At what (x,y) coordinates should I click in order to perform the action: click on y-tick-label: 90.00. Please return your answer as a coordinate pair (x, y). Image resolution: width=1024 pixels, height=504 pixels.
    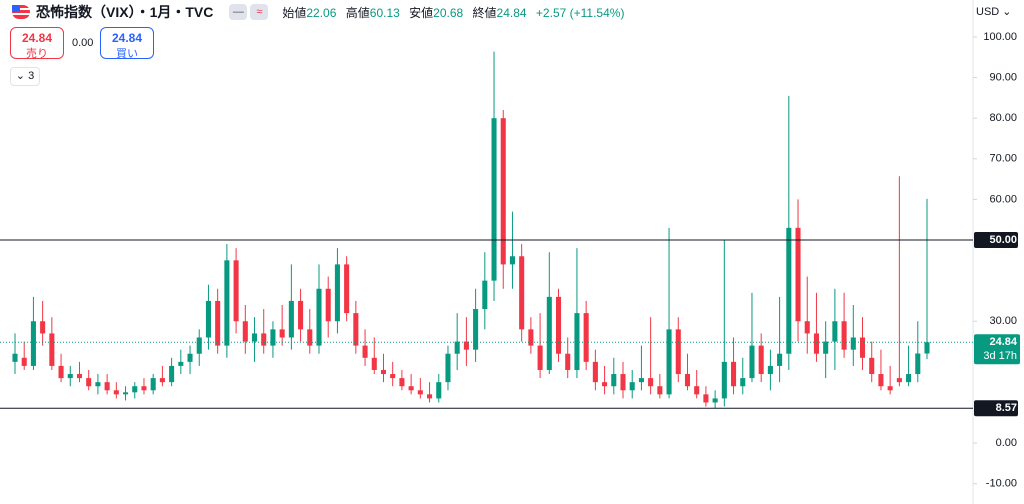
    Looking at the image, I should click on (1003, 77).